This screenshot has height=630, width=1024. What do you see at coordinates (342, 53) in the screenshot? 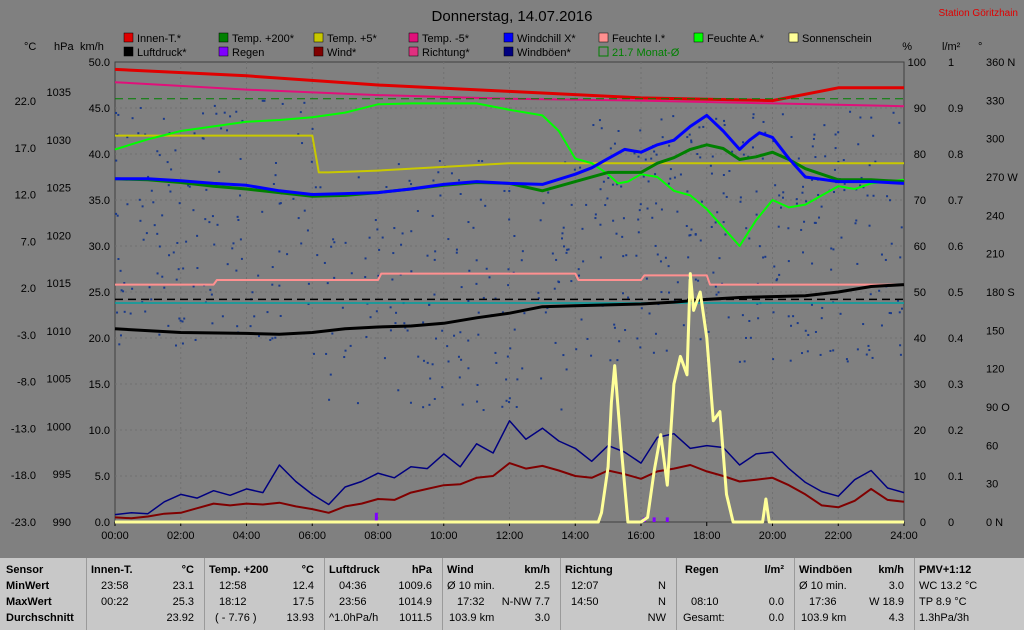
I see `legend-label-wind: Wind*` at bounding box center [342, 53].